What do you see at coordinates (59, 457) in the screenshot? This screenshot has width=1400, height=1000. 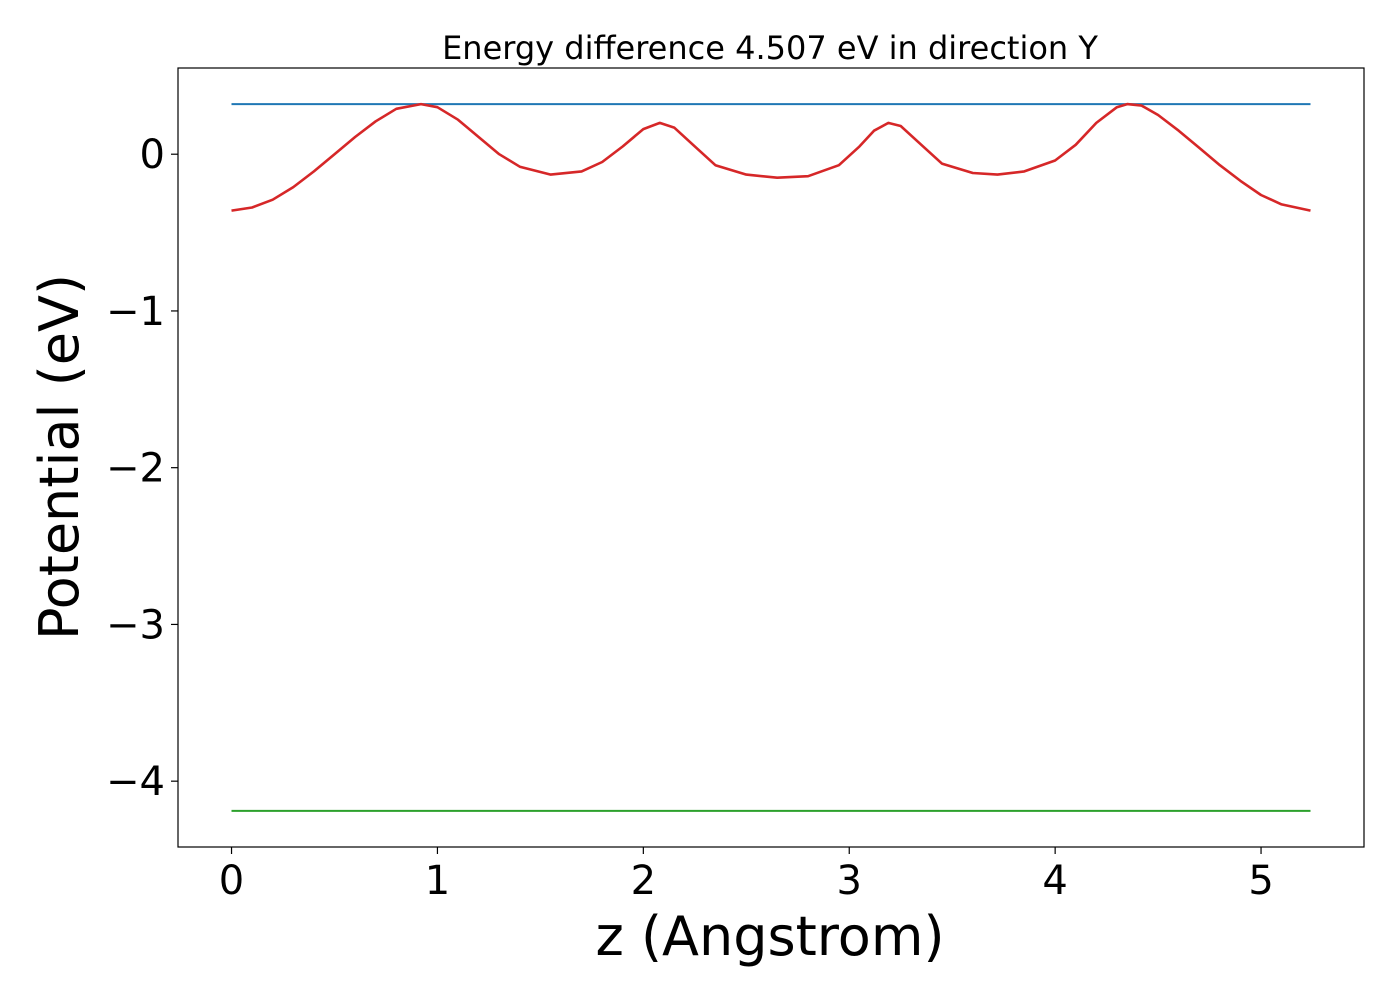 I see `y-axis-label: Potential (eV)` at bounding box center [59, 457].